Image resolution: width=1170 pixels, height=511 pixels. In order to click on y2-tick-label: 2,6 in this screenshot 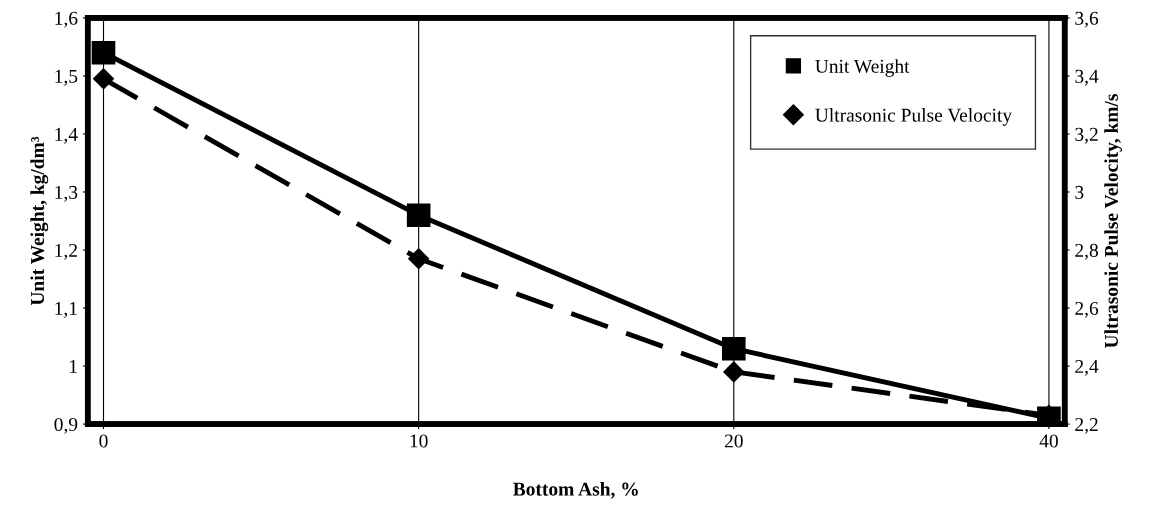, I will do `click(1087, 309)`.